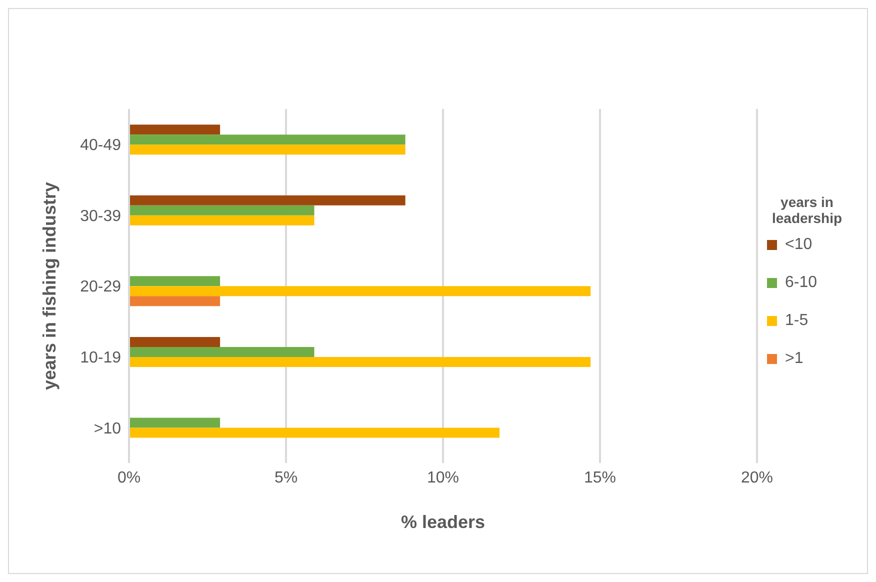 The width and height of the screenshot is (876, 582). What do you see at coordinates (799, 245) in the screenshot?
I see `legend-label: <10` at bounding box center [799, 245].